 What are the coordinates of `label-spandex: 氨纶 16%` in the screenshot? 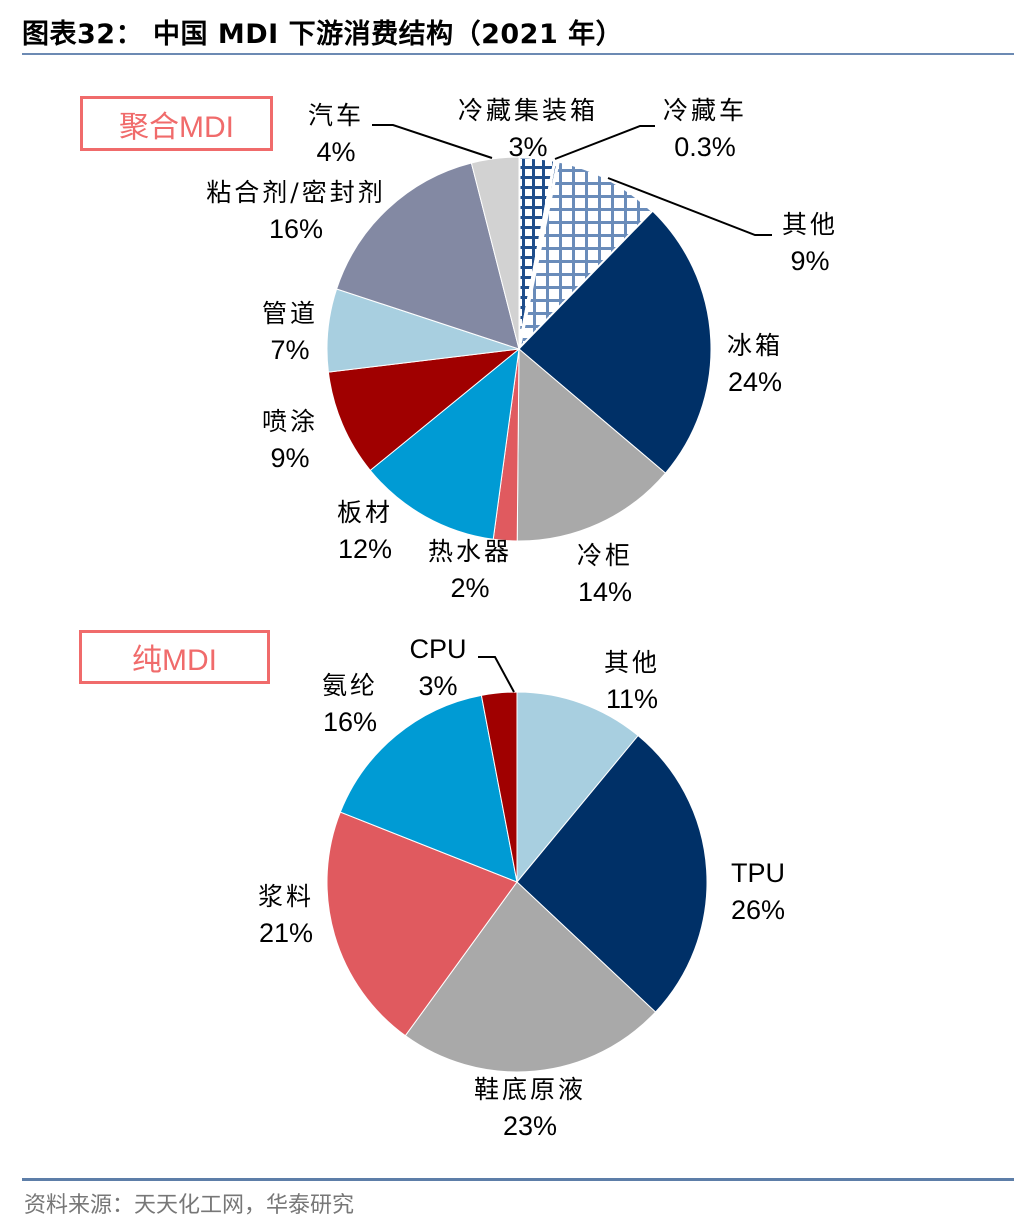 It's located at (349, 704).